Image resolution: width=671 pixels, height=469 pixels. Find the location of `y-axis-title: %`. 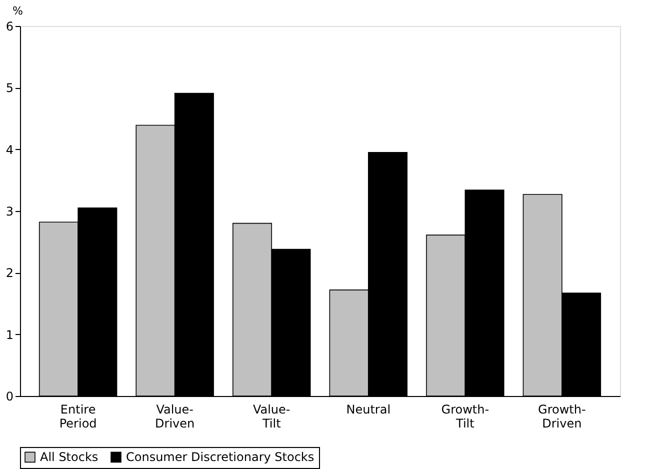

y-axis-title: % is located at coordinates (17, 11).